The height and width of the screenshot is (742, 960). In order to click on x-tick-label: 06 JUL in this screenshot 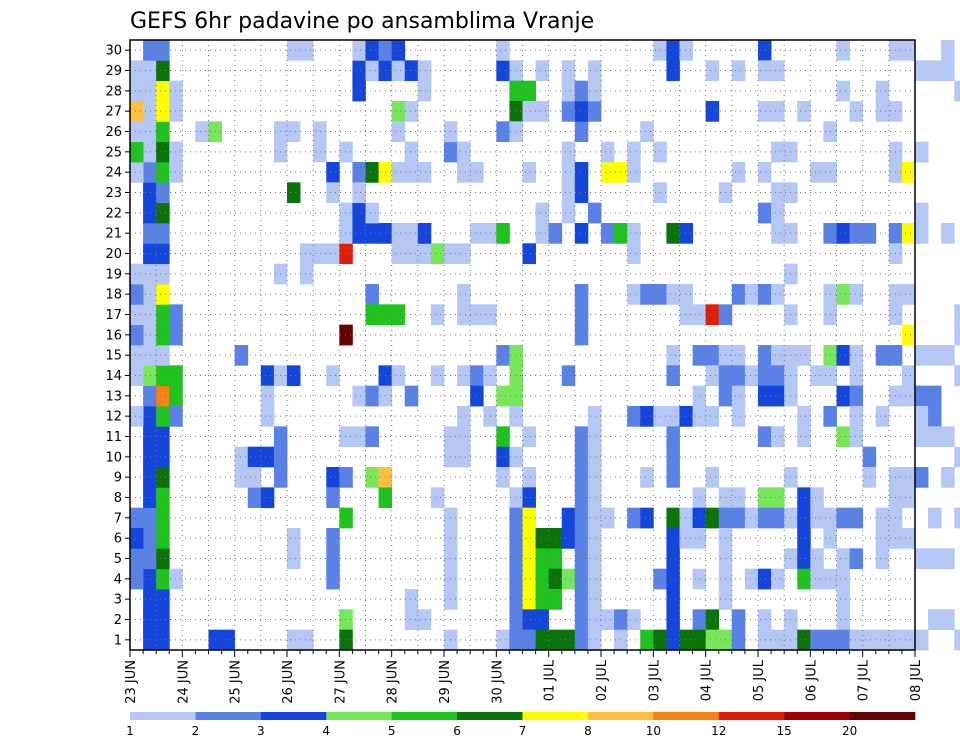, I will do `click(811, 680)`.